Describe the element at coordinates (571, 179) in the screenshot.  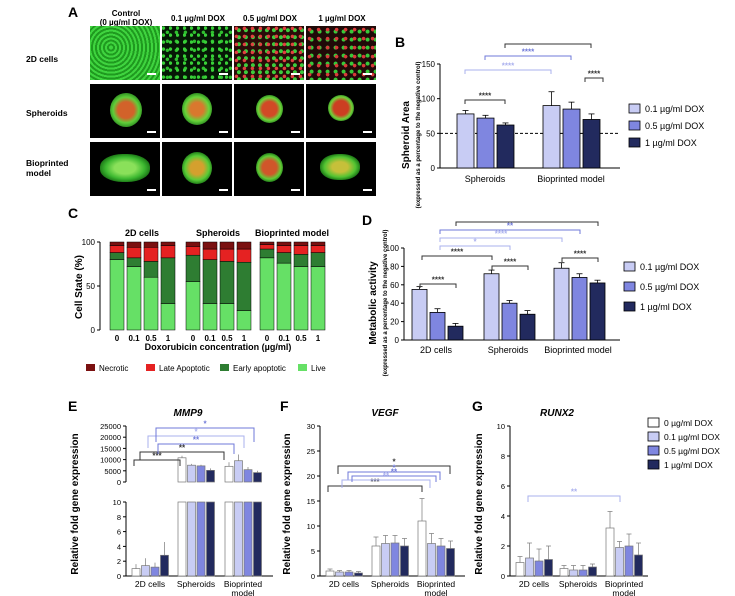
I see `chart-b-category-label: Bioprinted model` at that location.